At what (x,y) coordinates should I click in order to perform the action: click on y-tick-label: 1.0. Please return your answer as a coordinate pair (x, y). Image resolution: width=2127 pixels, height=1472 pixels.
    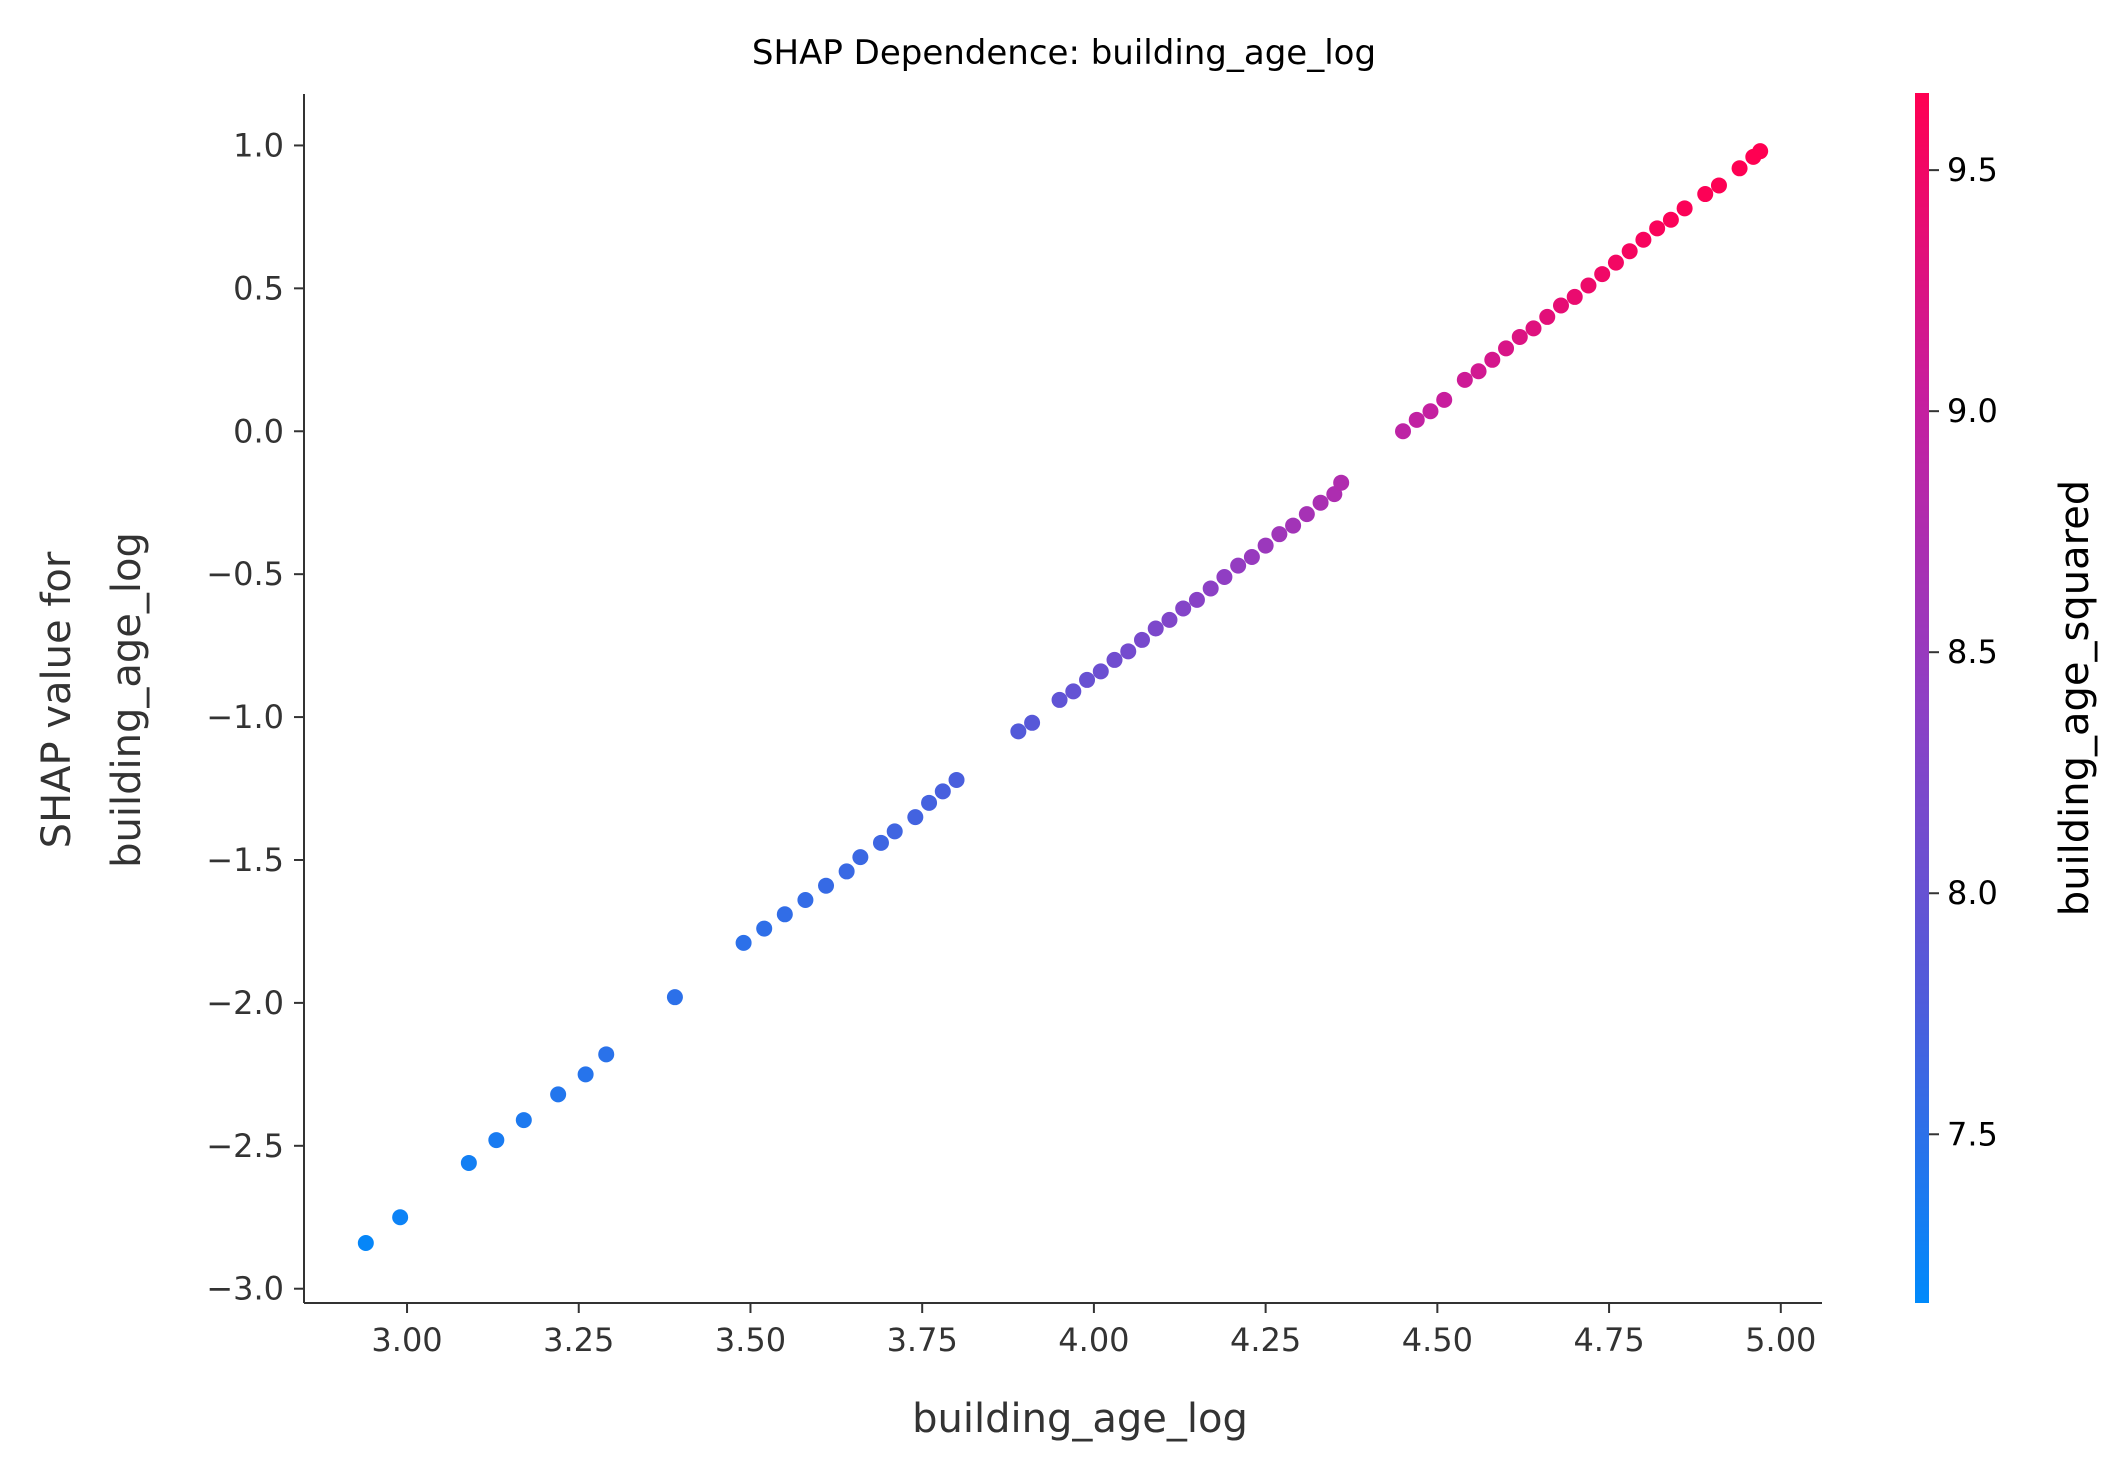
    Looking at the image, I should click on (258, 145).